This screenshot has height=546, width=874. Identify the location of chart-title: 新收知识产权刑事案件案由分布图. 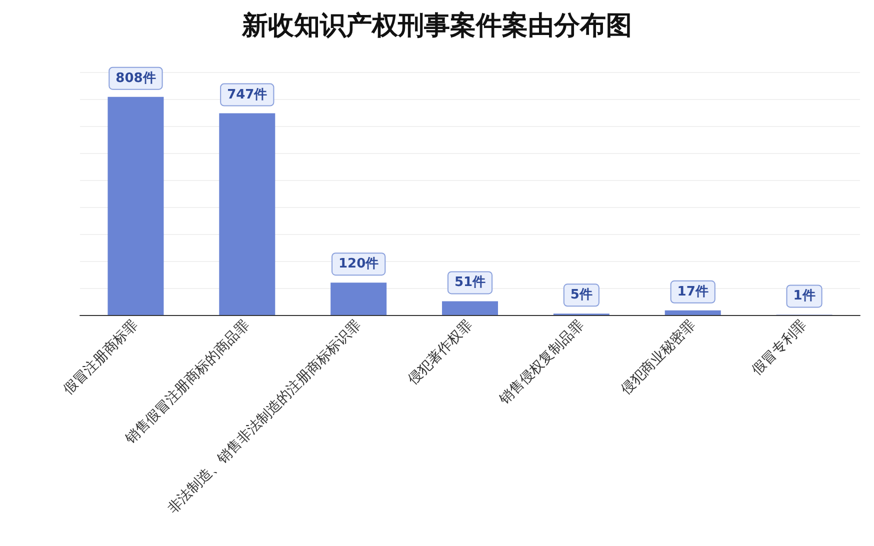
(436, 26).